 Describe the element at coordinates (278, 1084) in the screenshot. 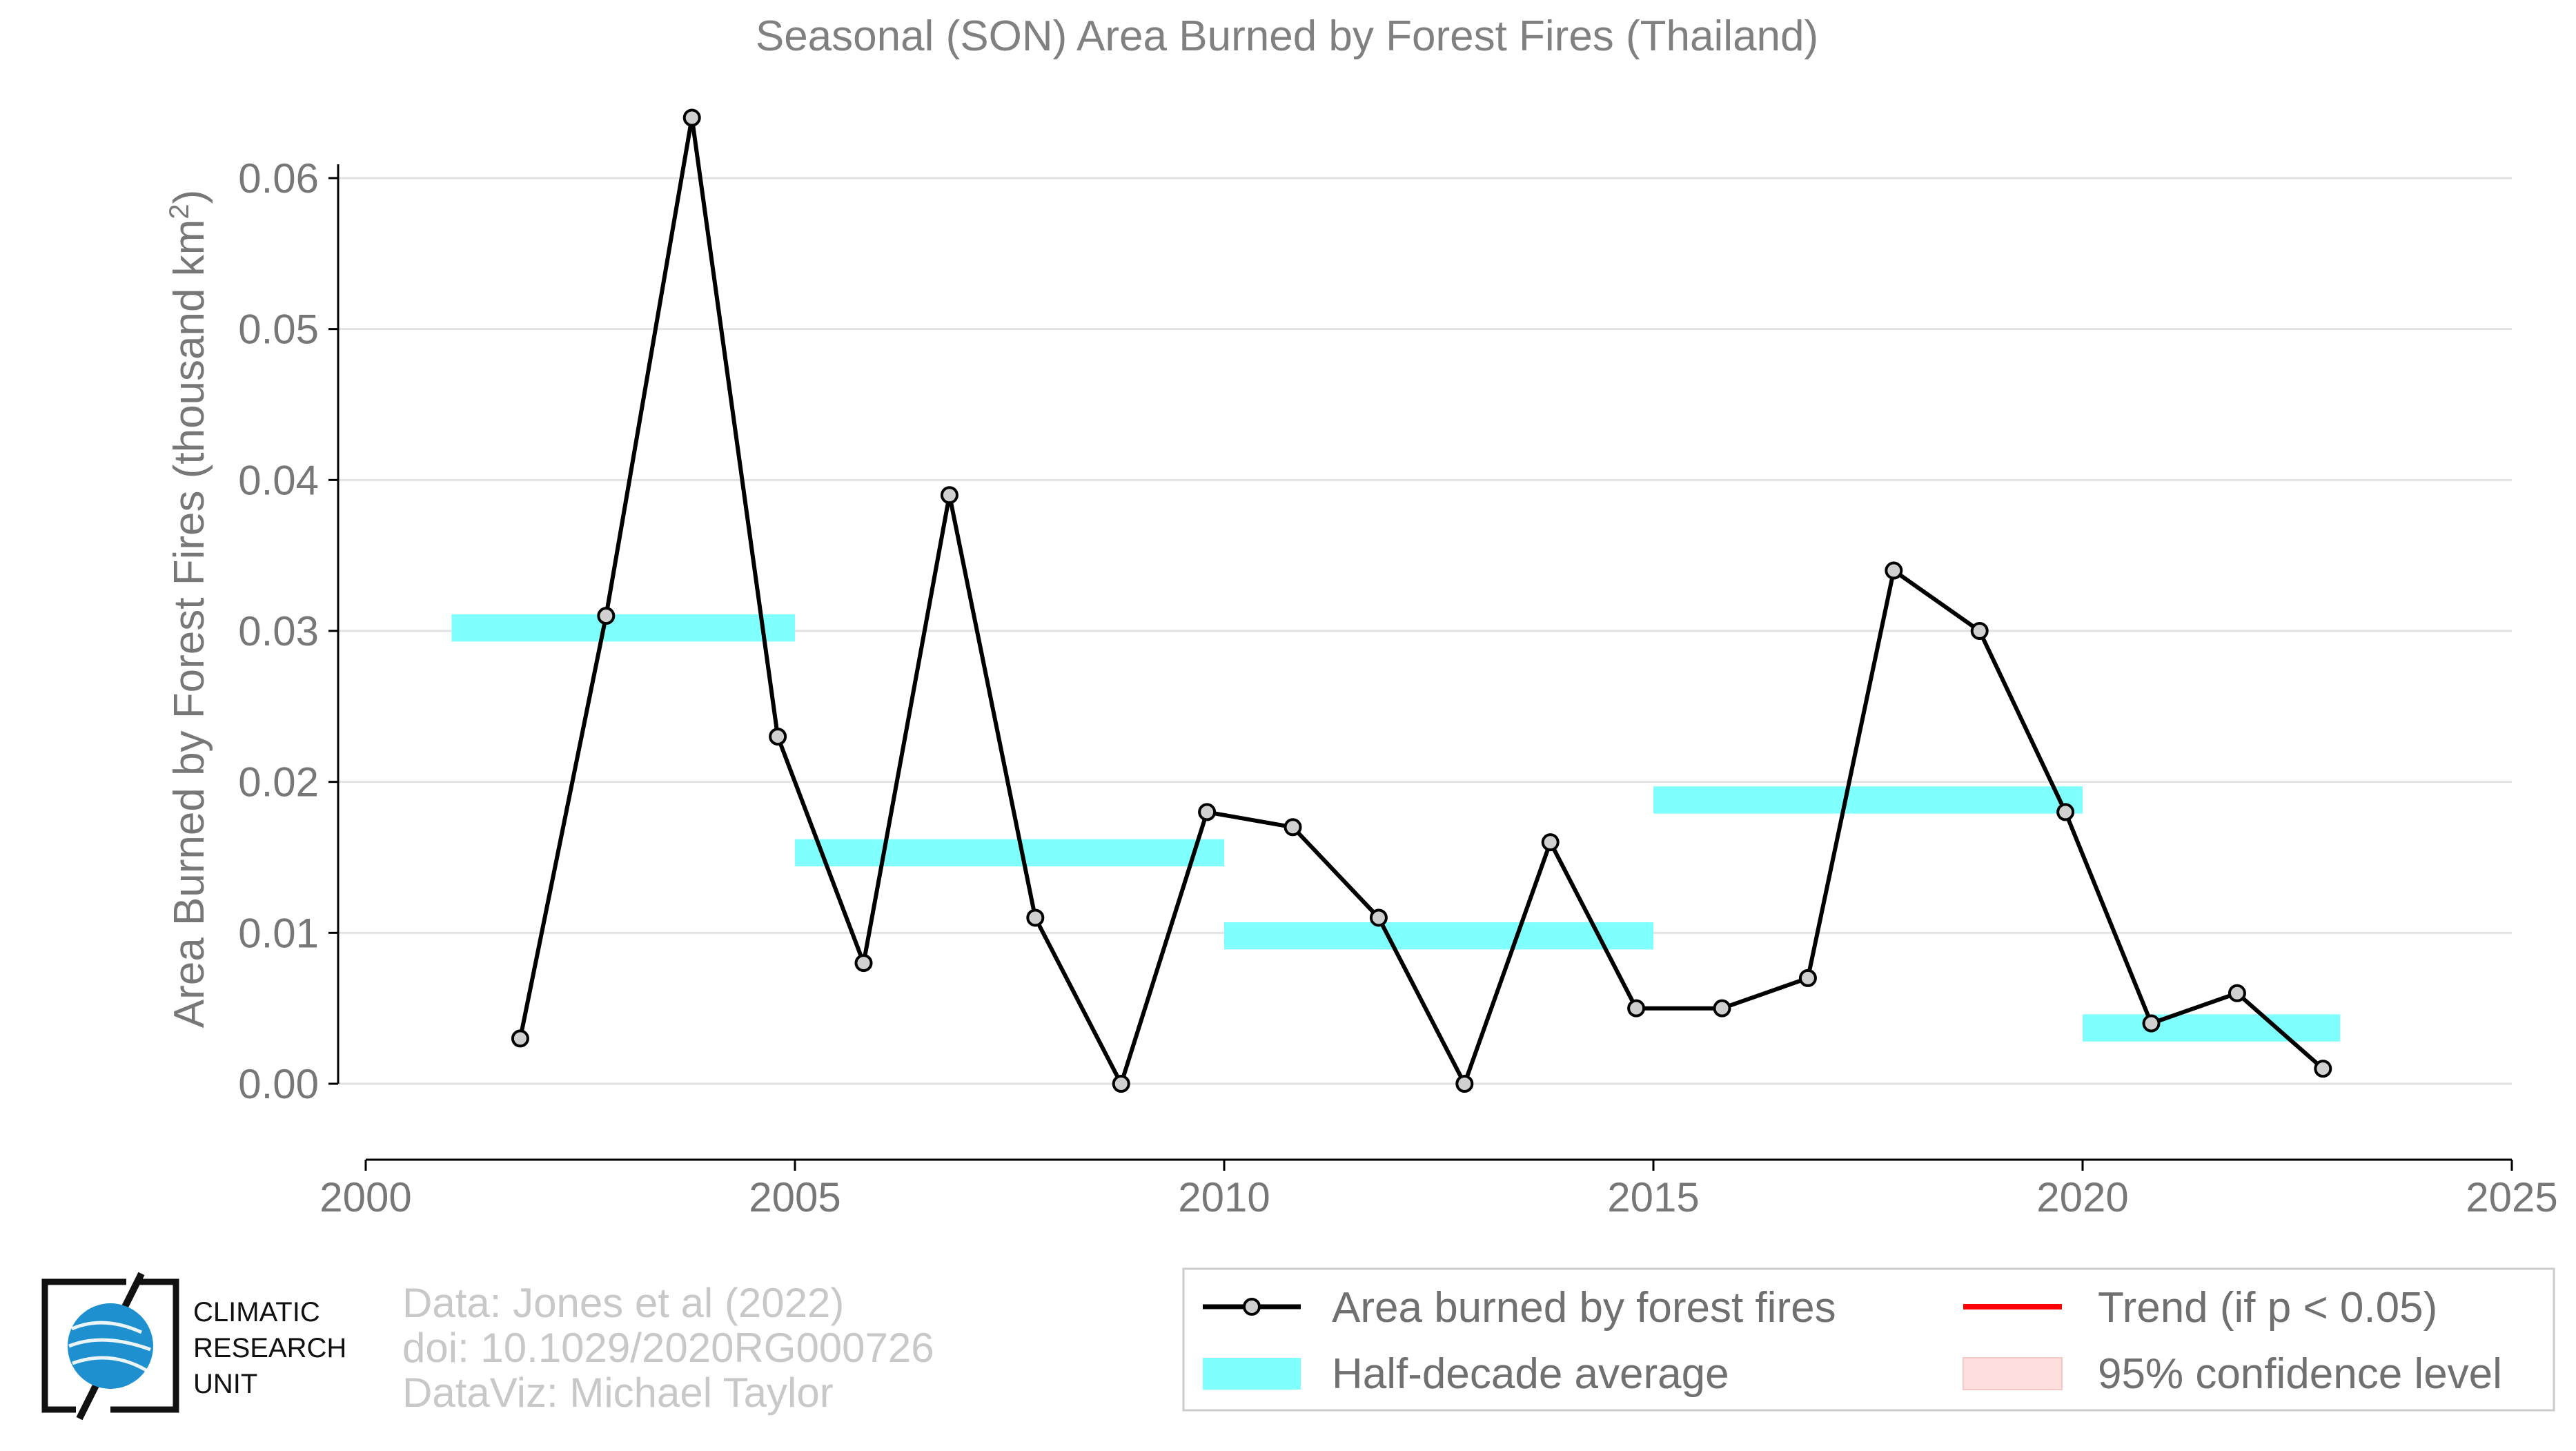

I see `y-tick-label: 0.00` at that location.